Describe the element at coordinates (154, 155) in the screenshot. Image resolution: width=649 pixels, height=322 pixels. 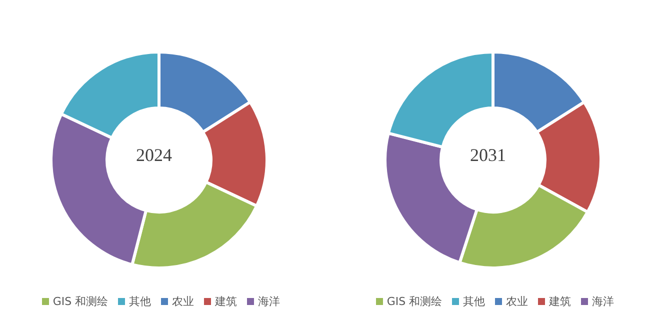
I see `text: 2024` at that location.